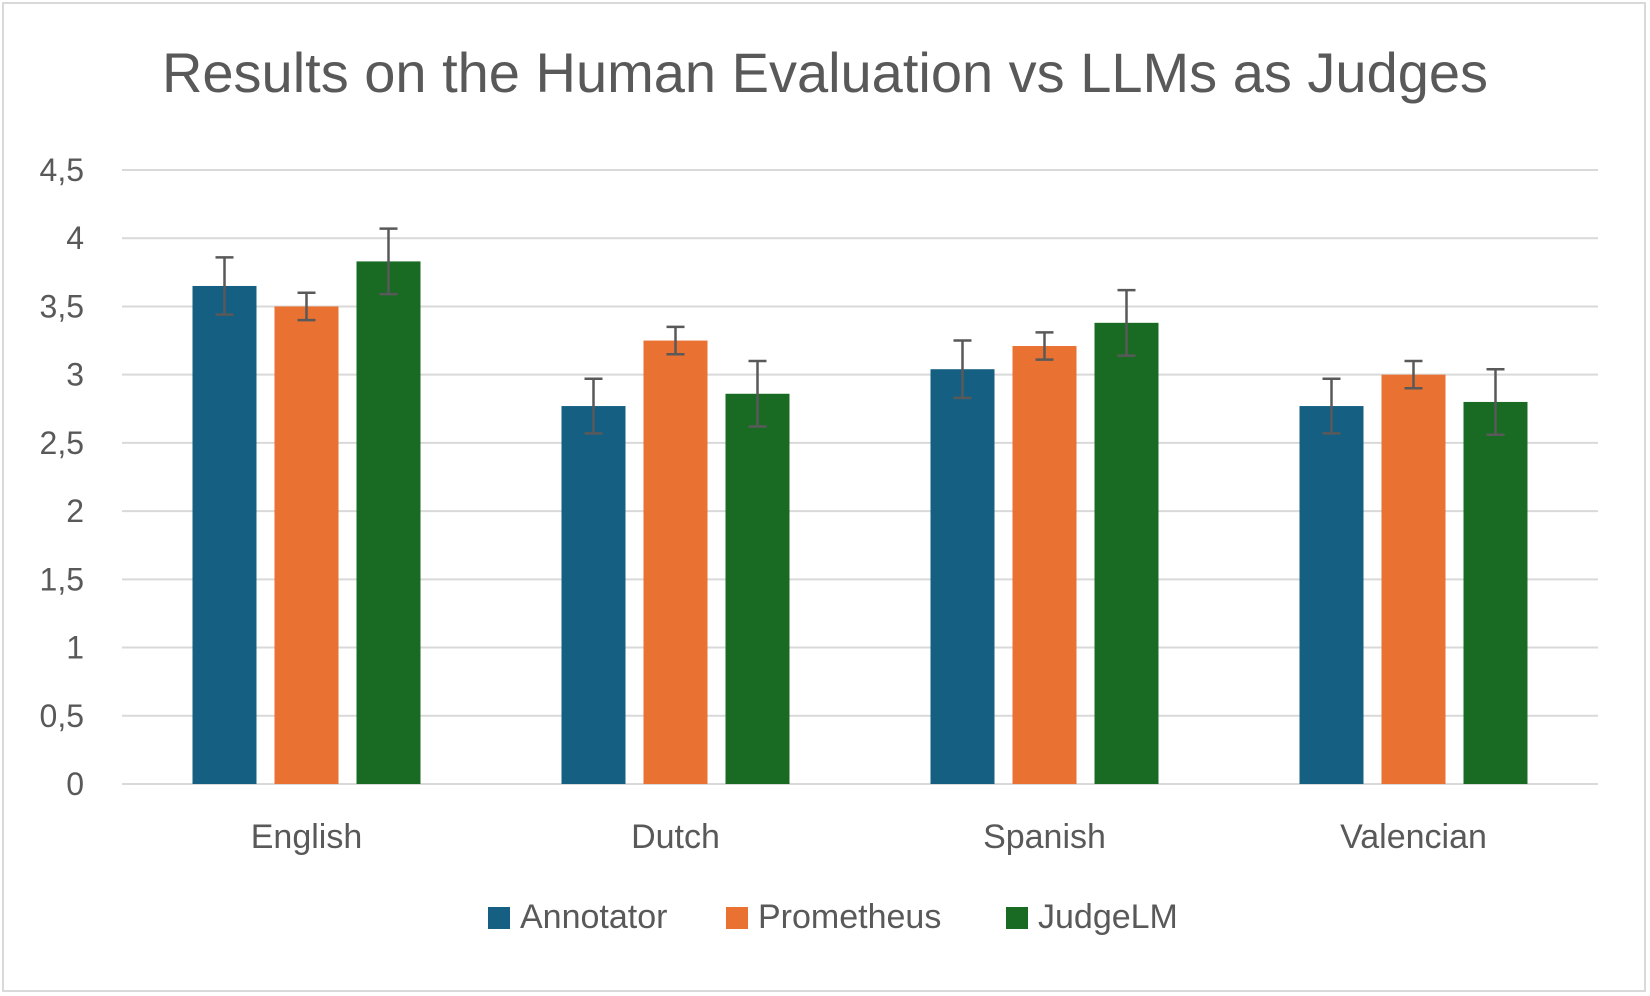 The width and height of the screenshot is (1650, 996). I want to click on error-bar-annotator-spanish, so click(962, 369).